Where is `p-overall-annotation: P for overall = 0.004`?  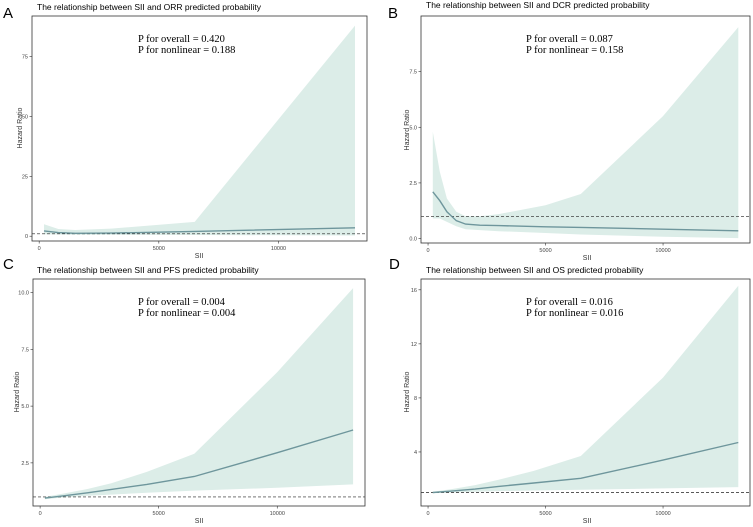
p-overall-annotation: P for overall = 0.004 is located at coordinates (182, 302).